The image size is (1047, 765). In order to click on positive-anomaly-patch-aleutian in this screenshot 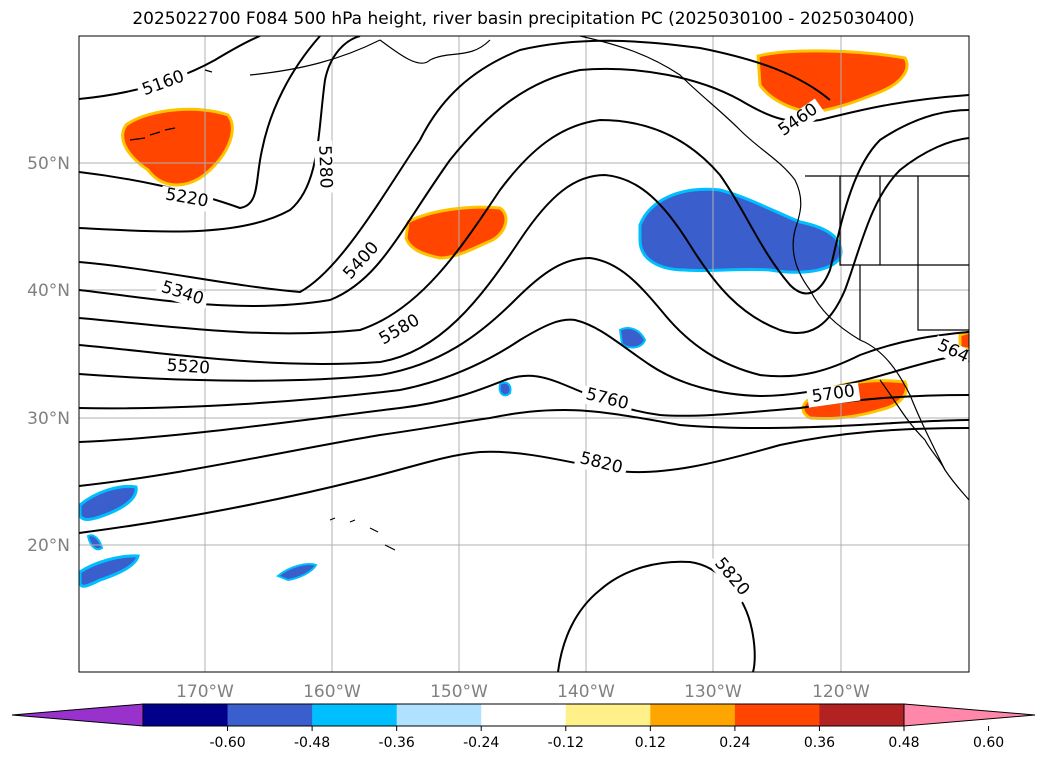, I will do `click(177, 147)`.